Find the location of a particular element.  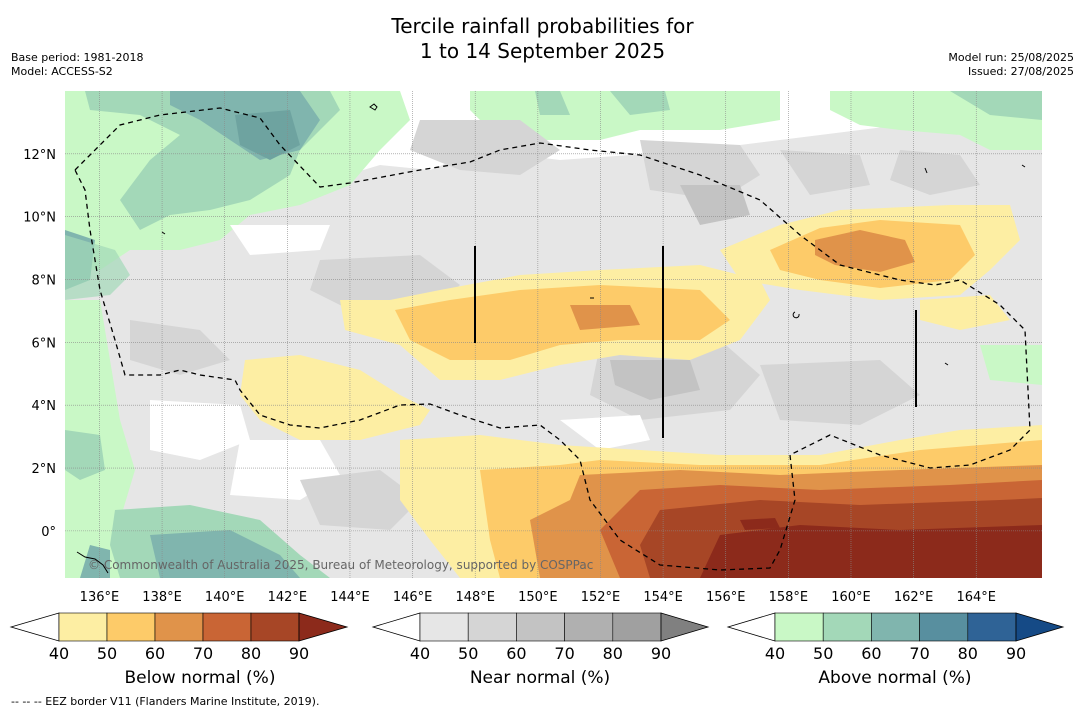

colorbar-near: 40 50 60 70 80 90 is located at coordinates (540, 637).